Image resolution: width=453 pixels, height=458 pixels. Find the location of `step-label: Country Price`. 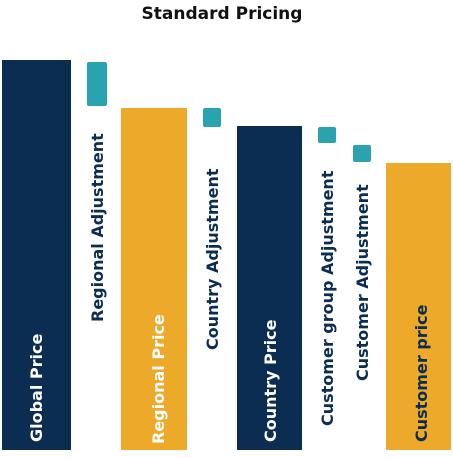

step-label: Country Price is located at coordinates (270, 380).